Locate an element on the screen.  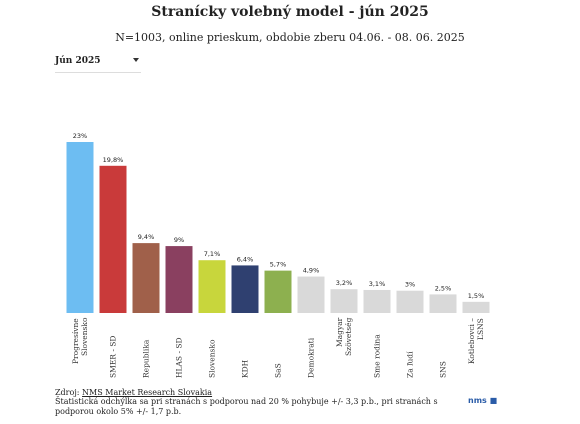
x-tick-label: Republika is located at coordinates (146, 358).